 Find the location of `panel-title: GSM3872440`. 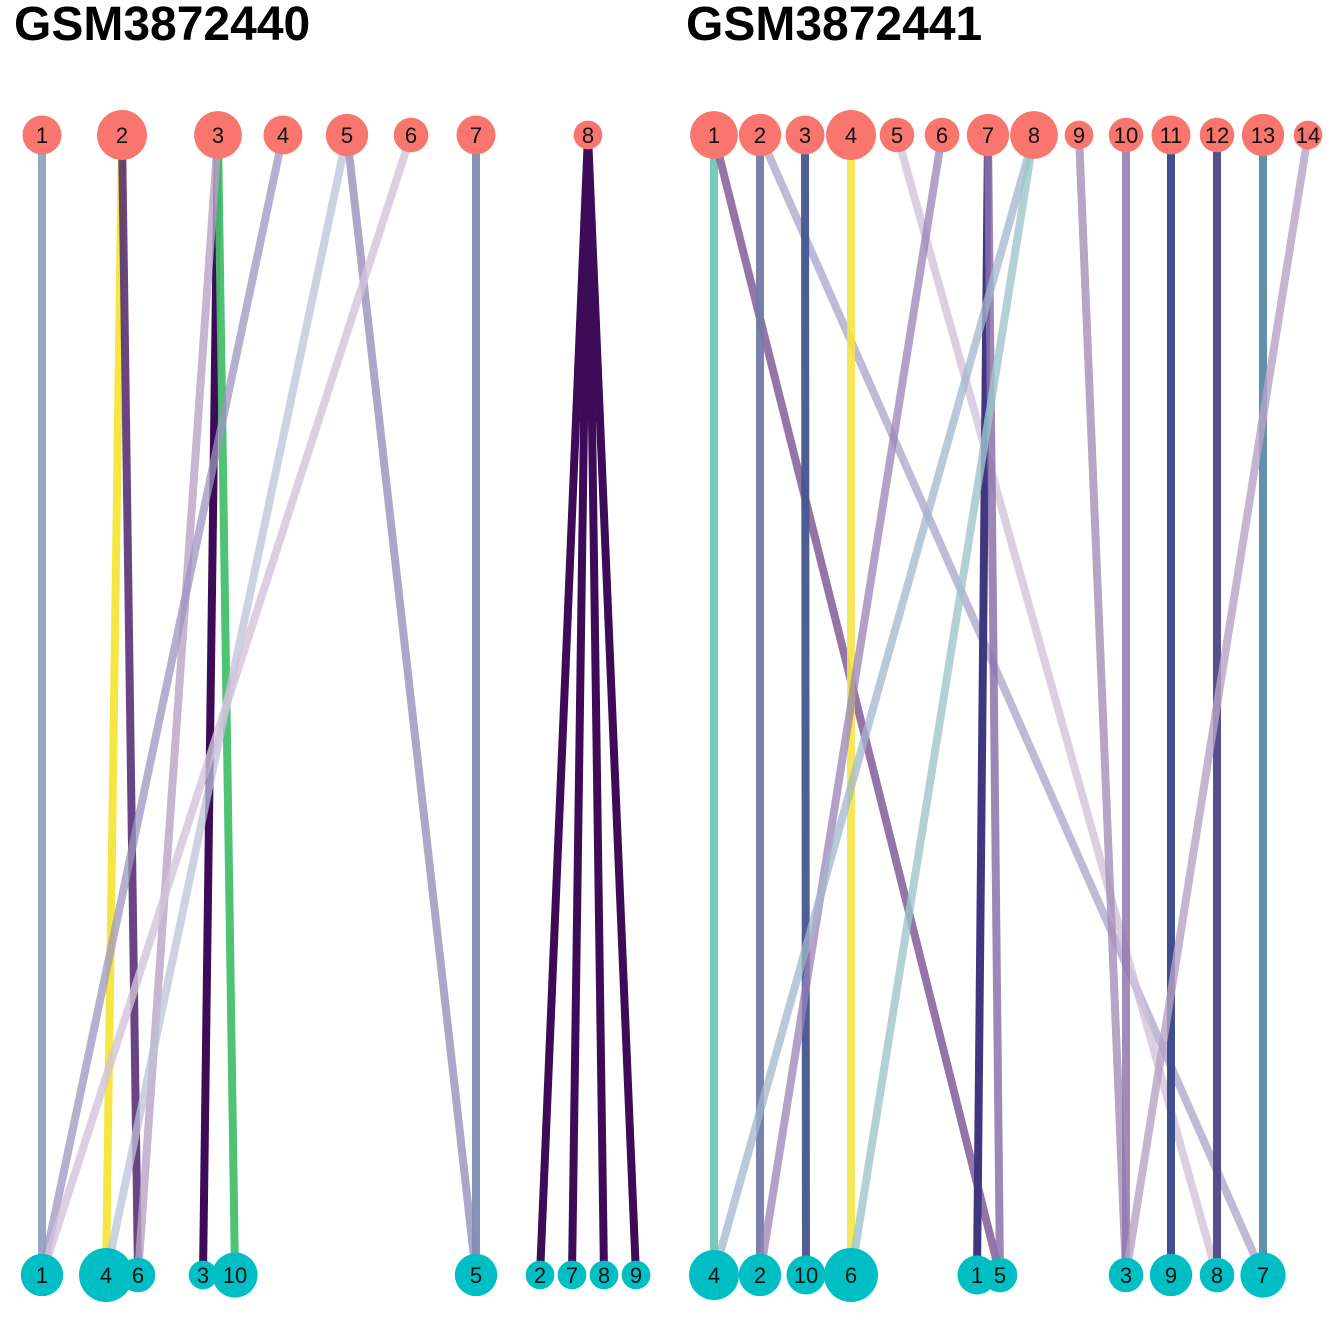

panel-title: GSM3872440 is located at coordinates (162, 25).